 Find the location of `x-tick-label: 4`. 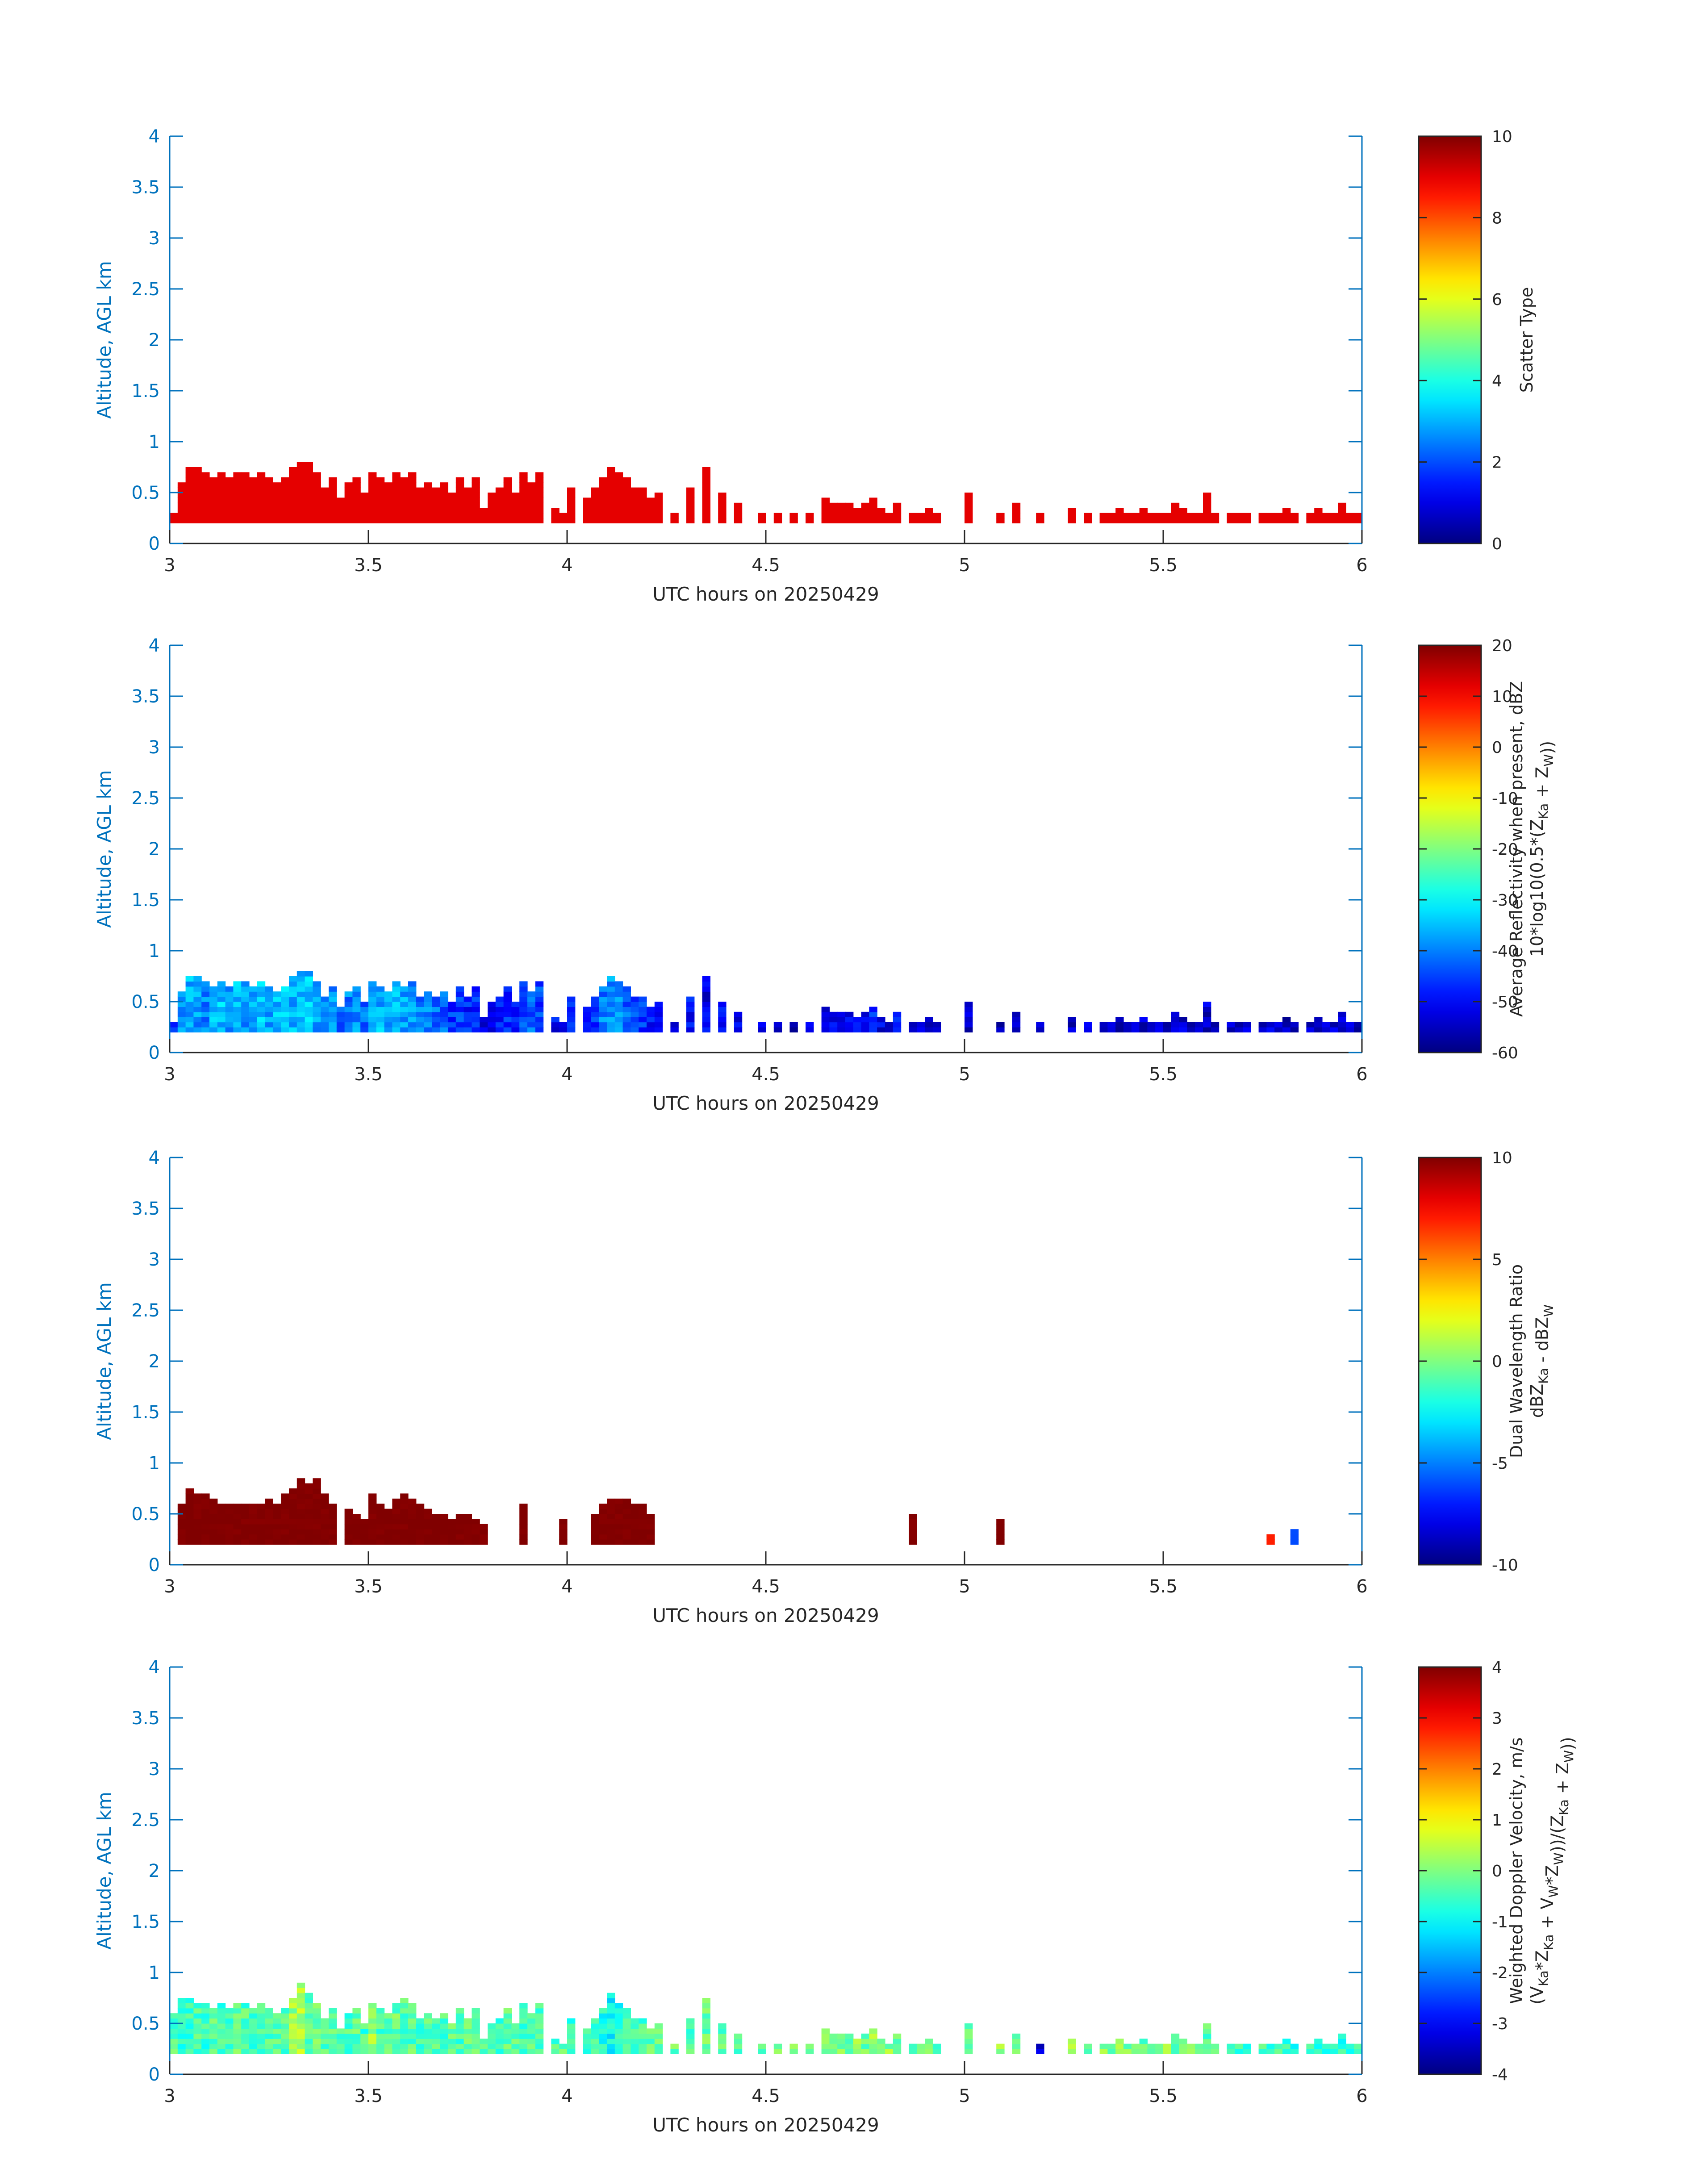

x-tick-label: 4 is located at coordinates (566, 1586).